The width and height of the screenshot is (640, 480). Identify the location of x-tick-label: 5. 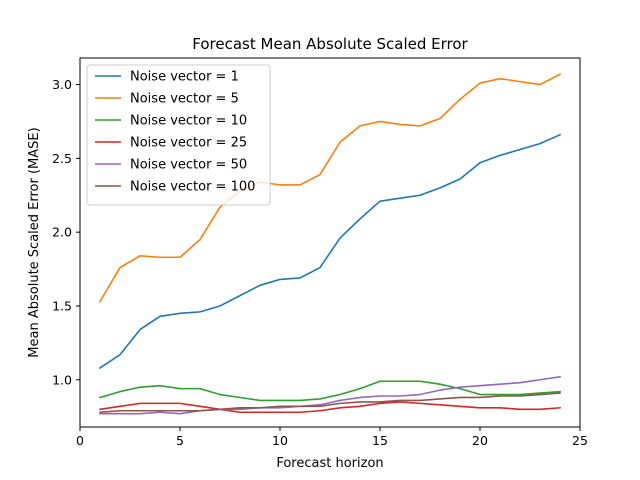
(180, 440).